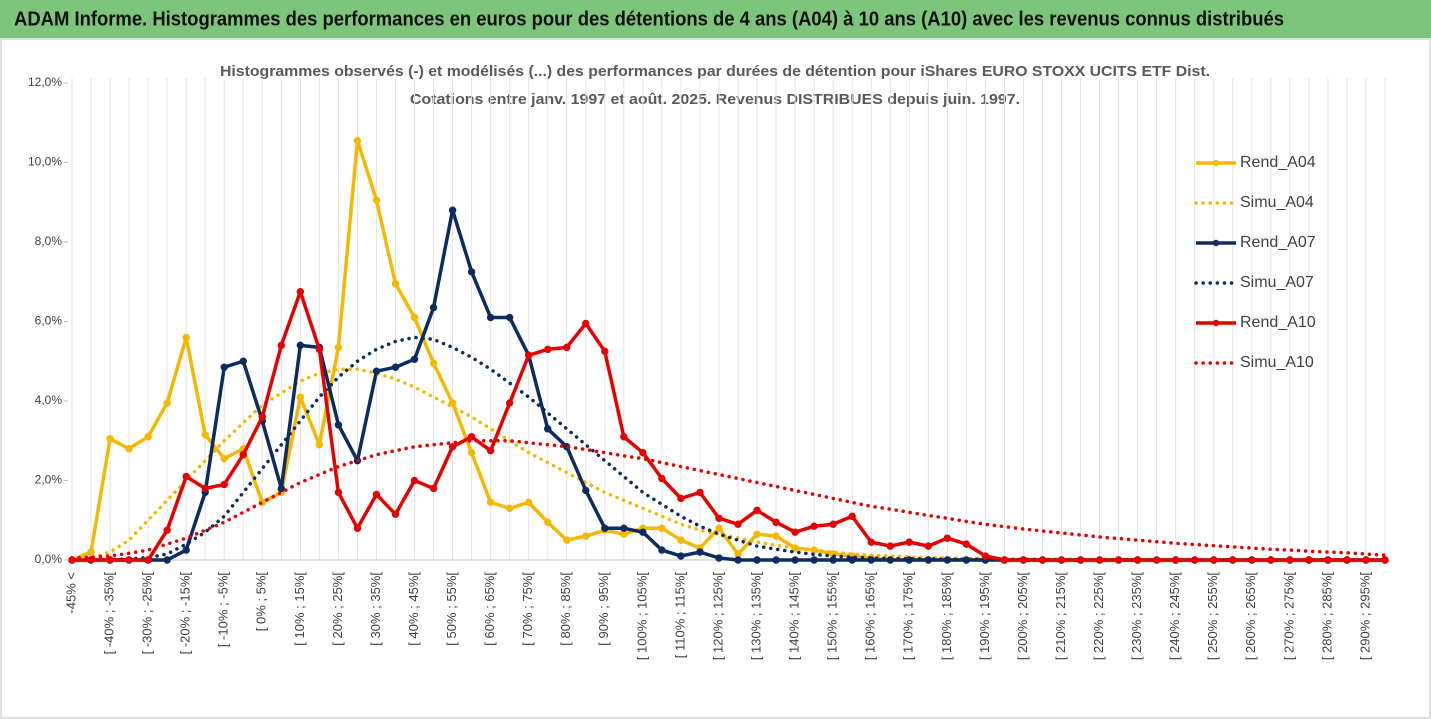 The height and width of the screenshot is (719, 1431). What do you see at coordinates (1277, 362) in the screenshot?
I see `legend-label: Simu_A10` at bounding box center [1277, 362].